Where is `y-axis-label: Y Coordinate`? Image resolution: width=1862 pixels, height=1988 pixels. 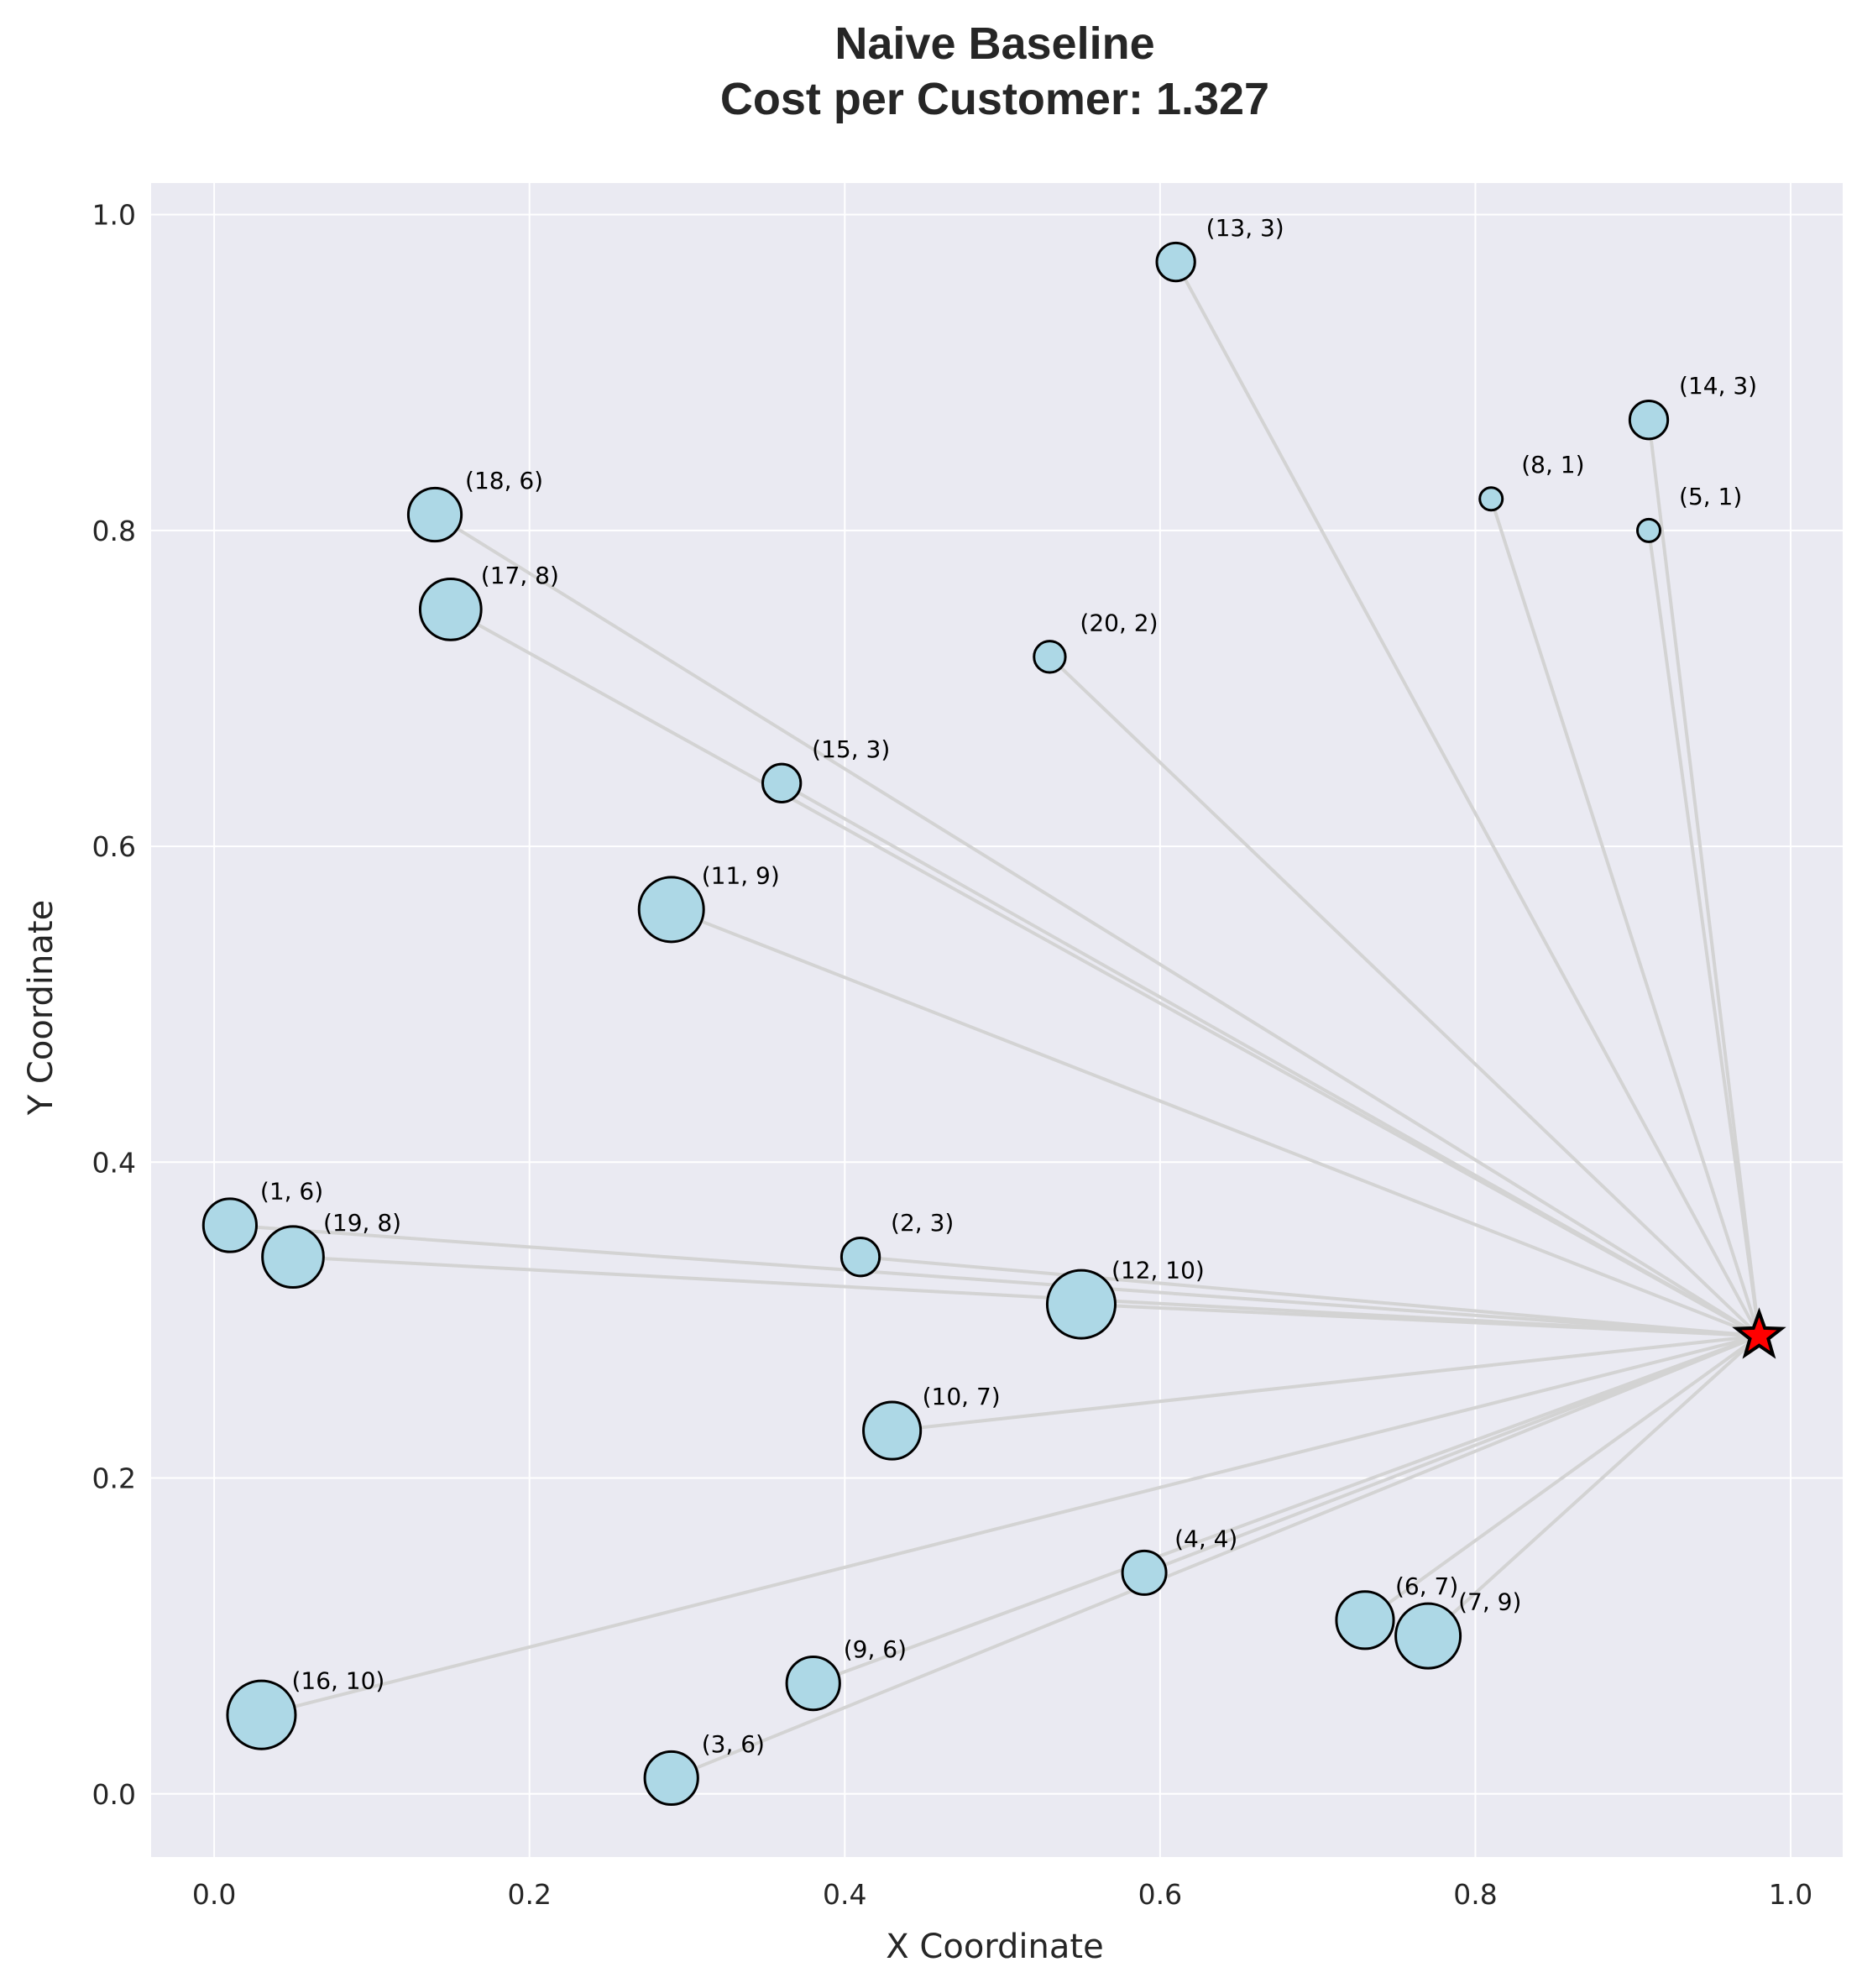 y-axis-label: Y Coordinate is located at coordinates (41, 1008).